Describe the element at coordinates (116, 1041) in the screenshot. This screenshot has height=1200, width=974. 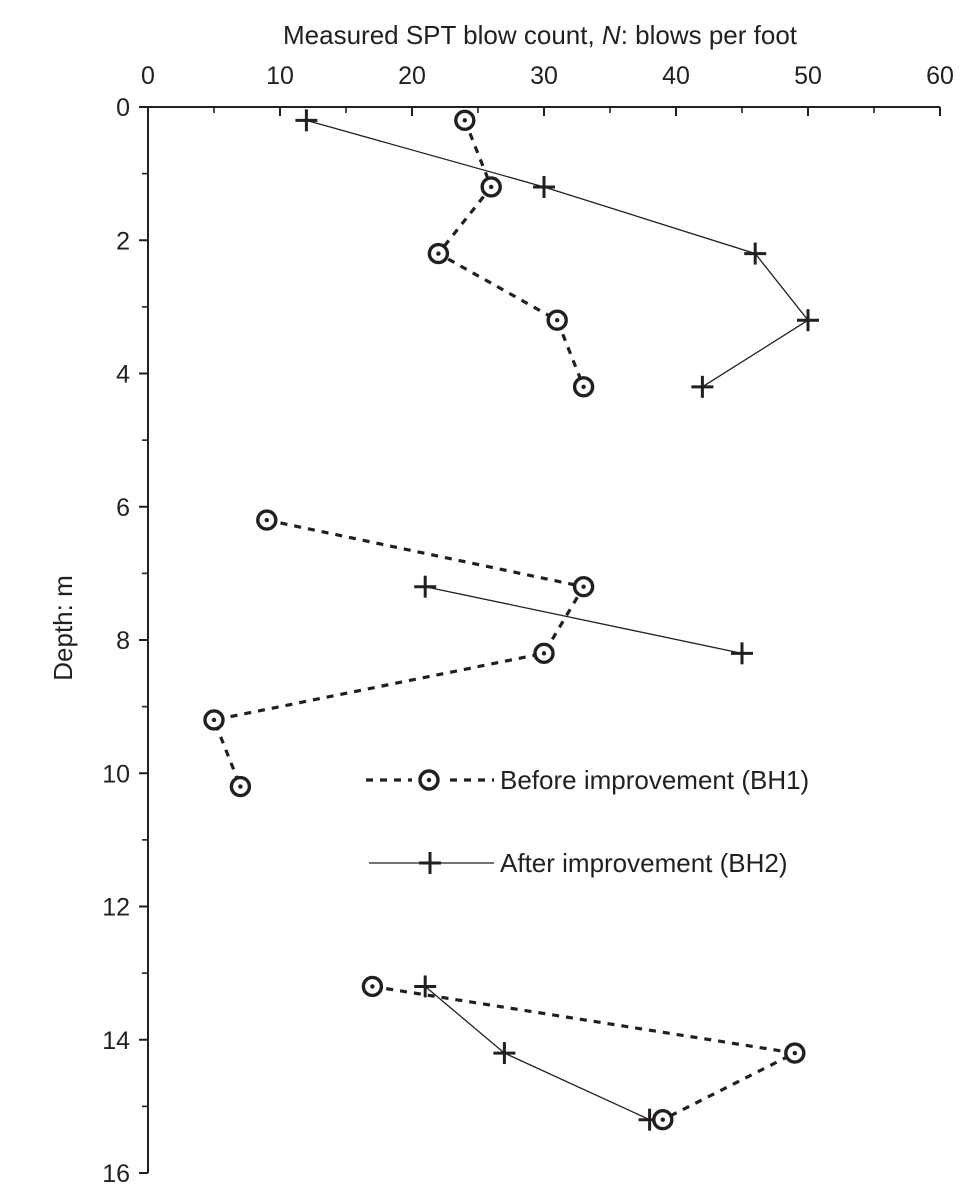
I see `y-tick-label: 14` at that location.